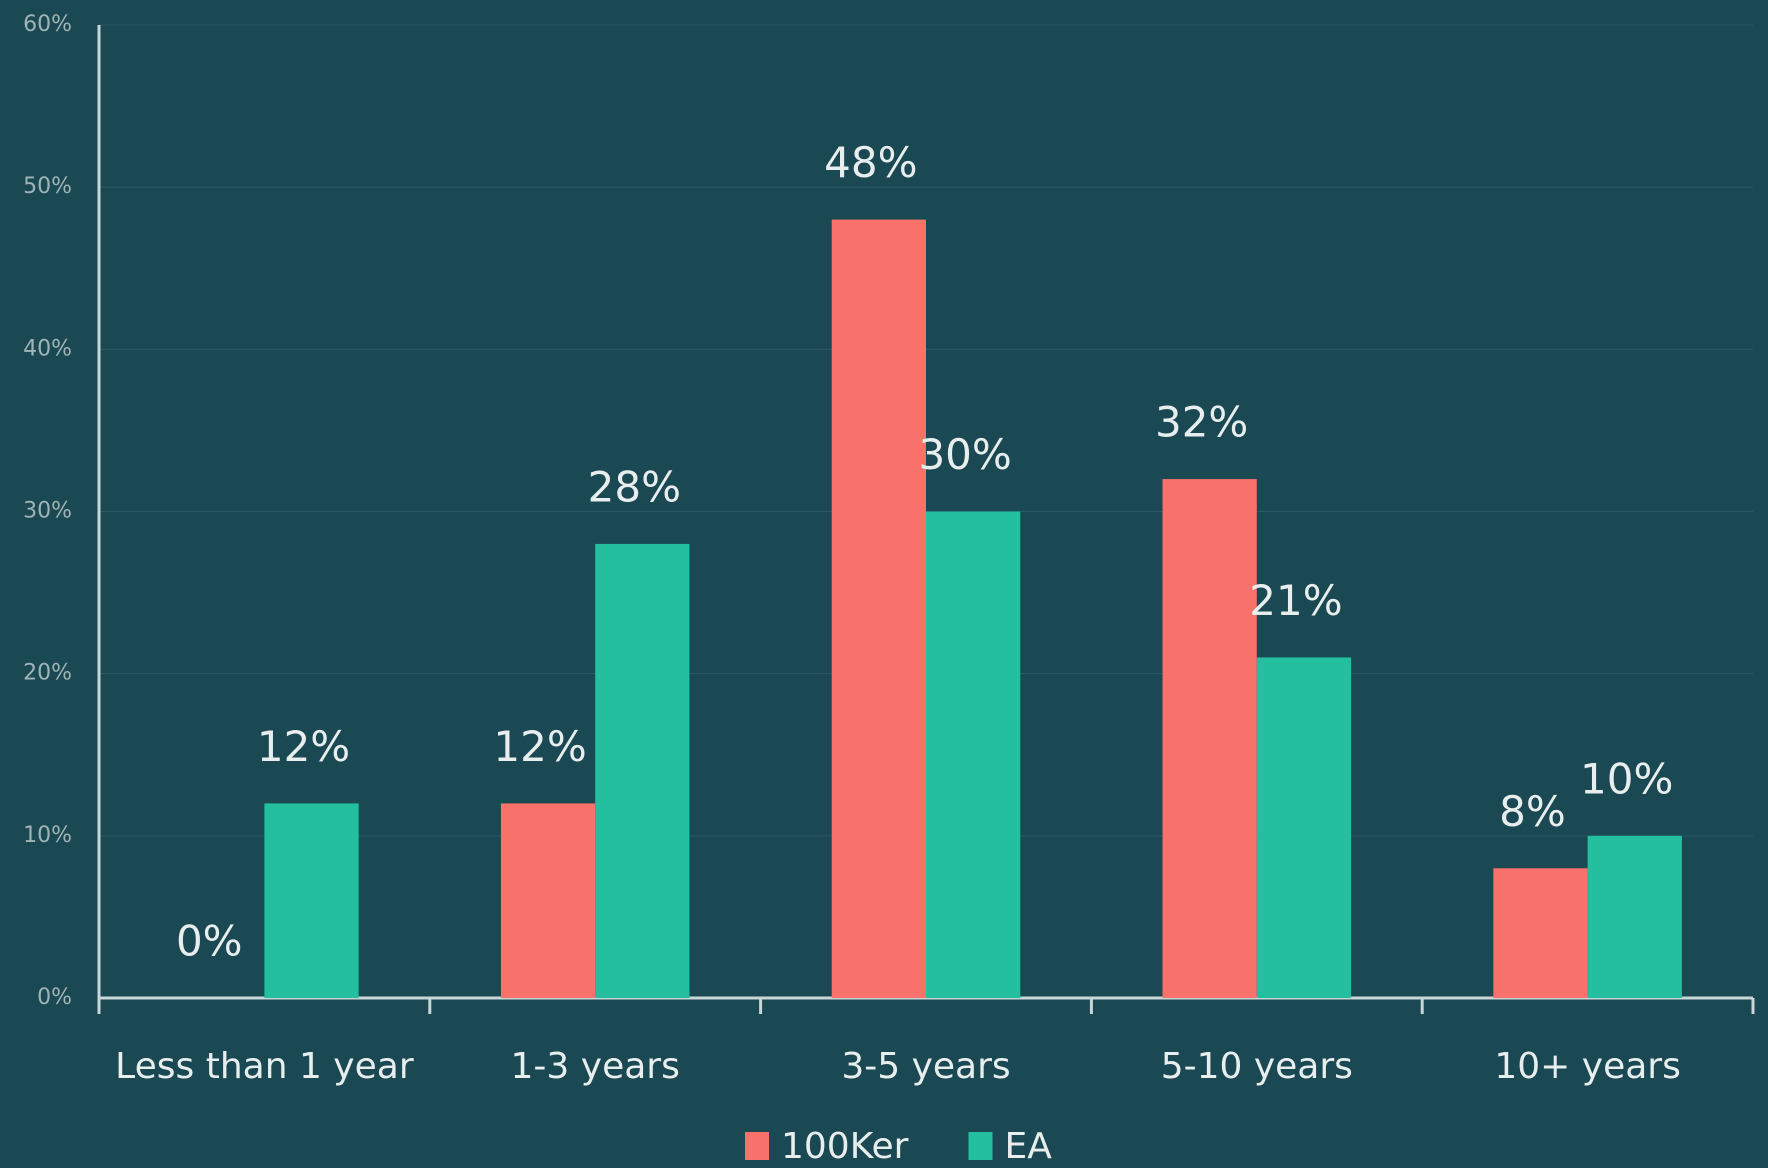  I want to click on x-tick-label: Less than 1 year, so click(264, 1066).